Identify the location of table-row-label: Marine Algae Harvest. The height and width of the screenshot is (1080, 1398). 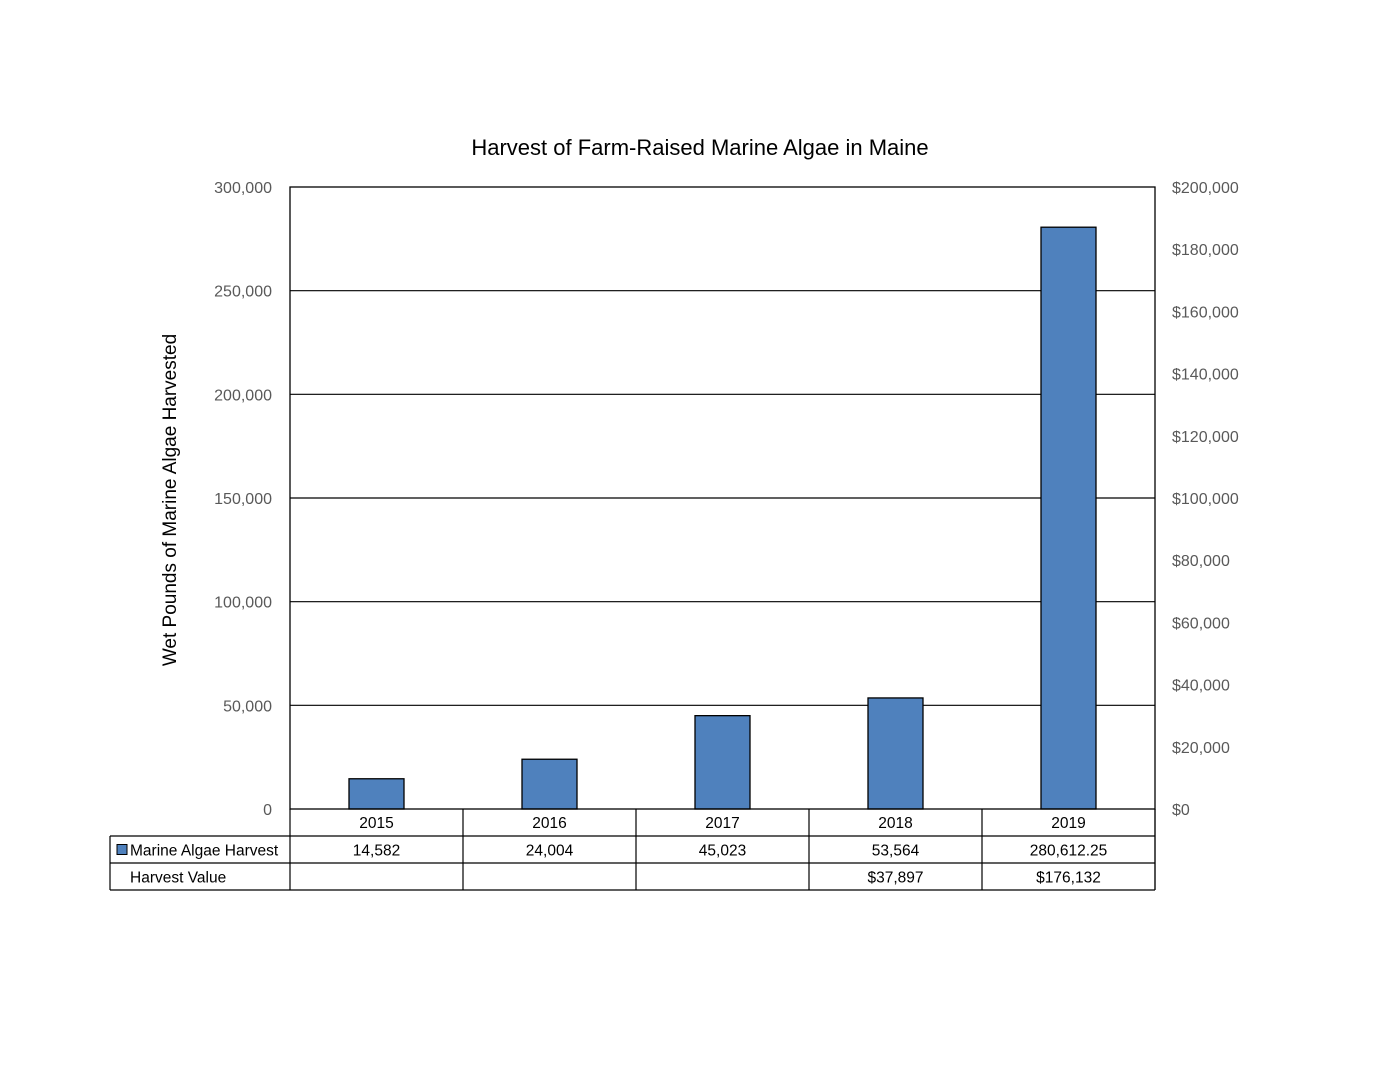
(204, 851).